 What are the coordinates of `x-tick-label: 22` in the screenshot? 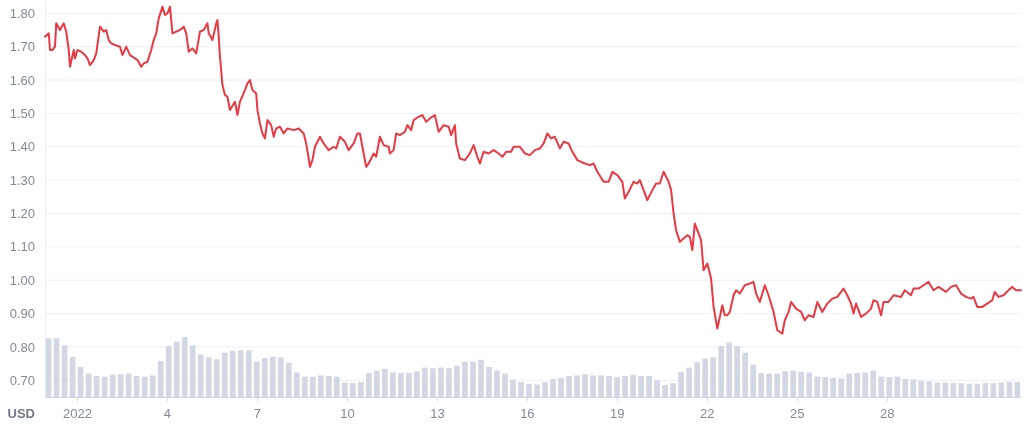 It's located at (707, 413).